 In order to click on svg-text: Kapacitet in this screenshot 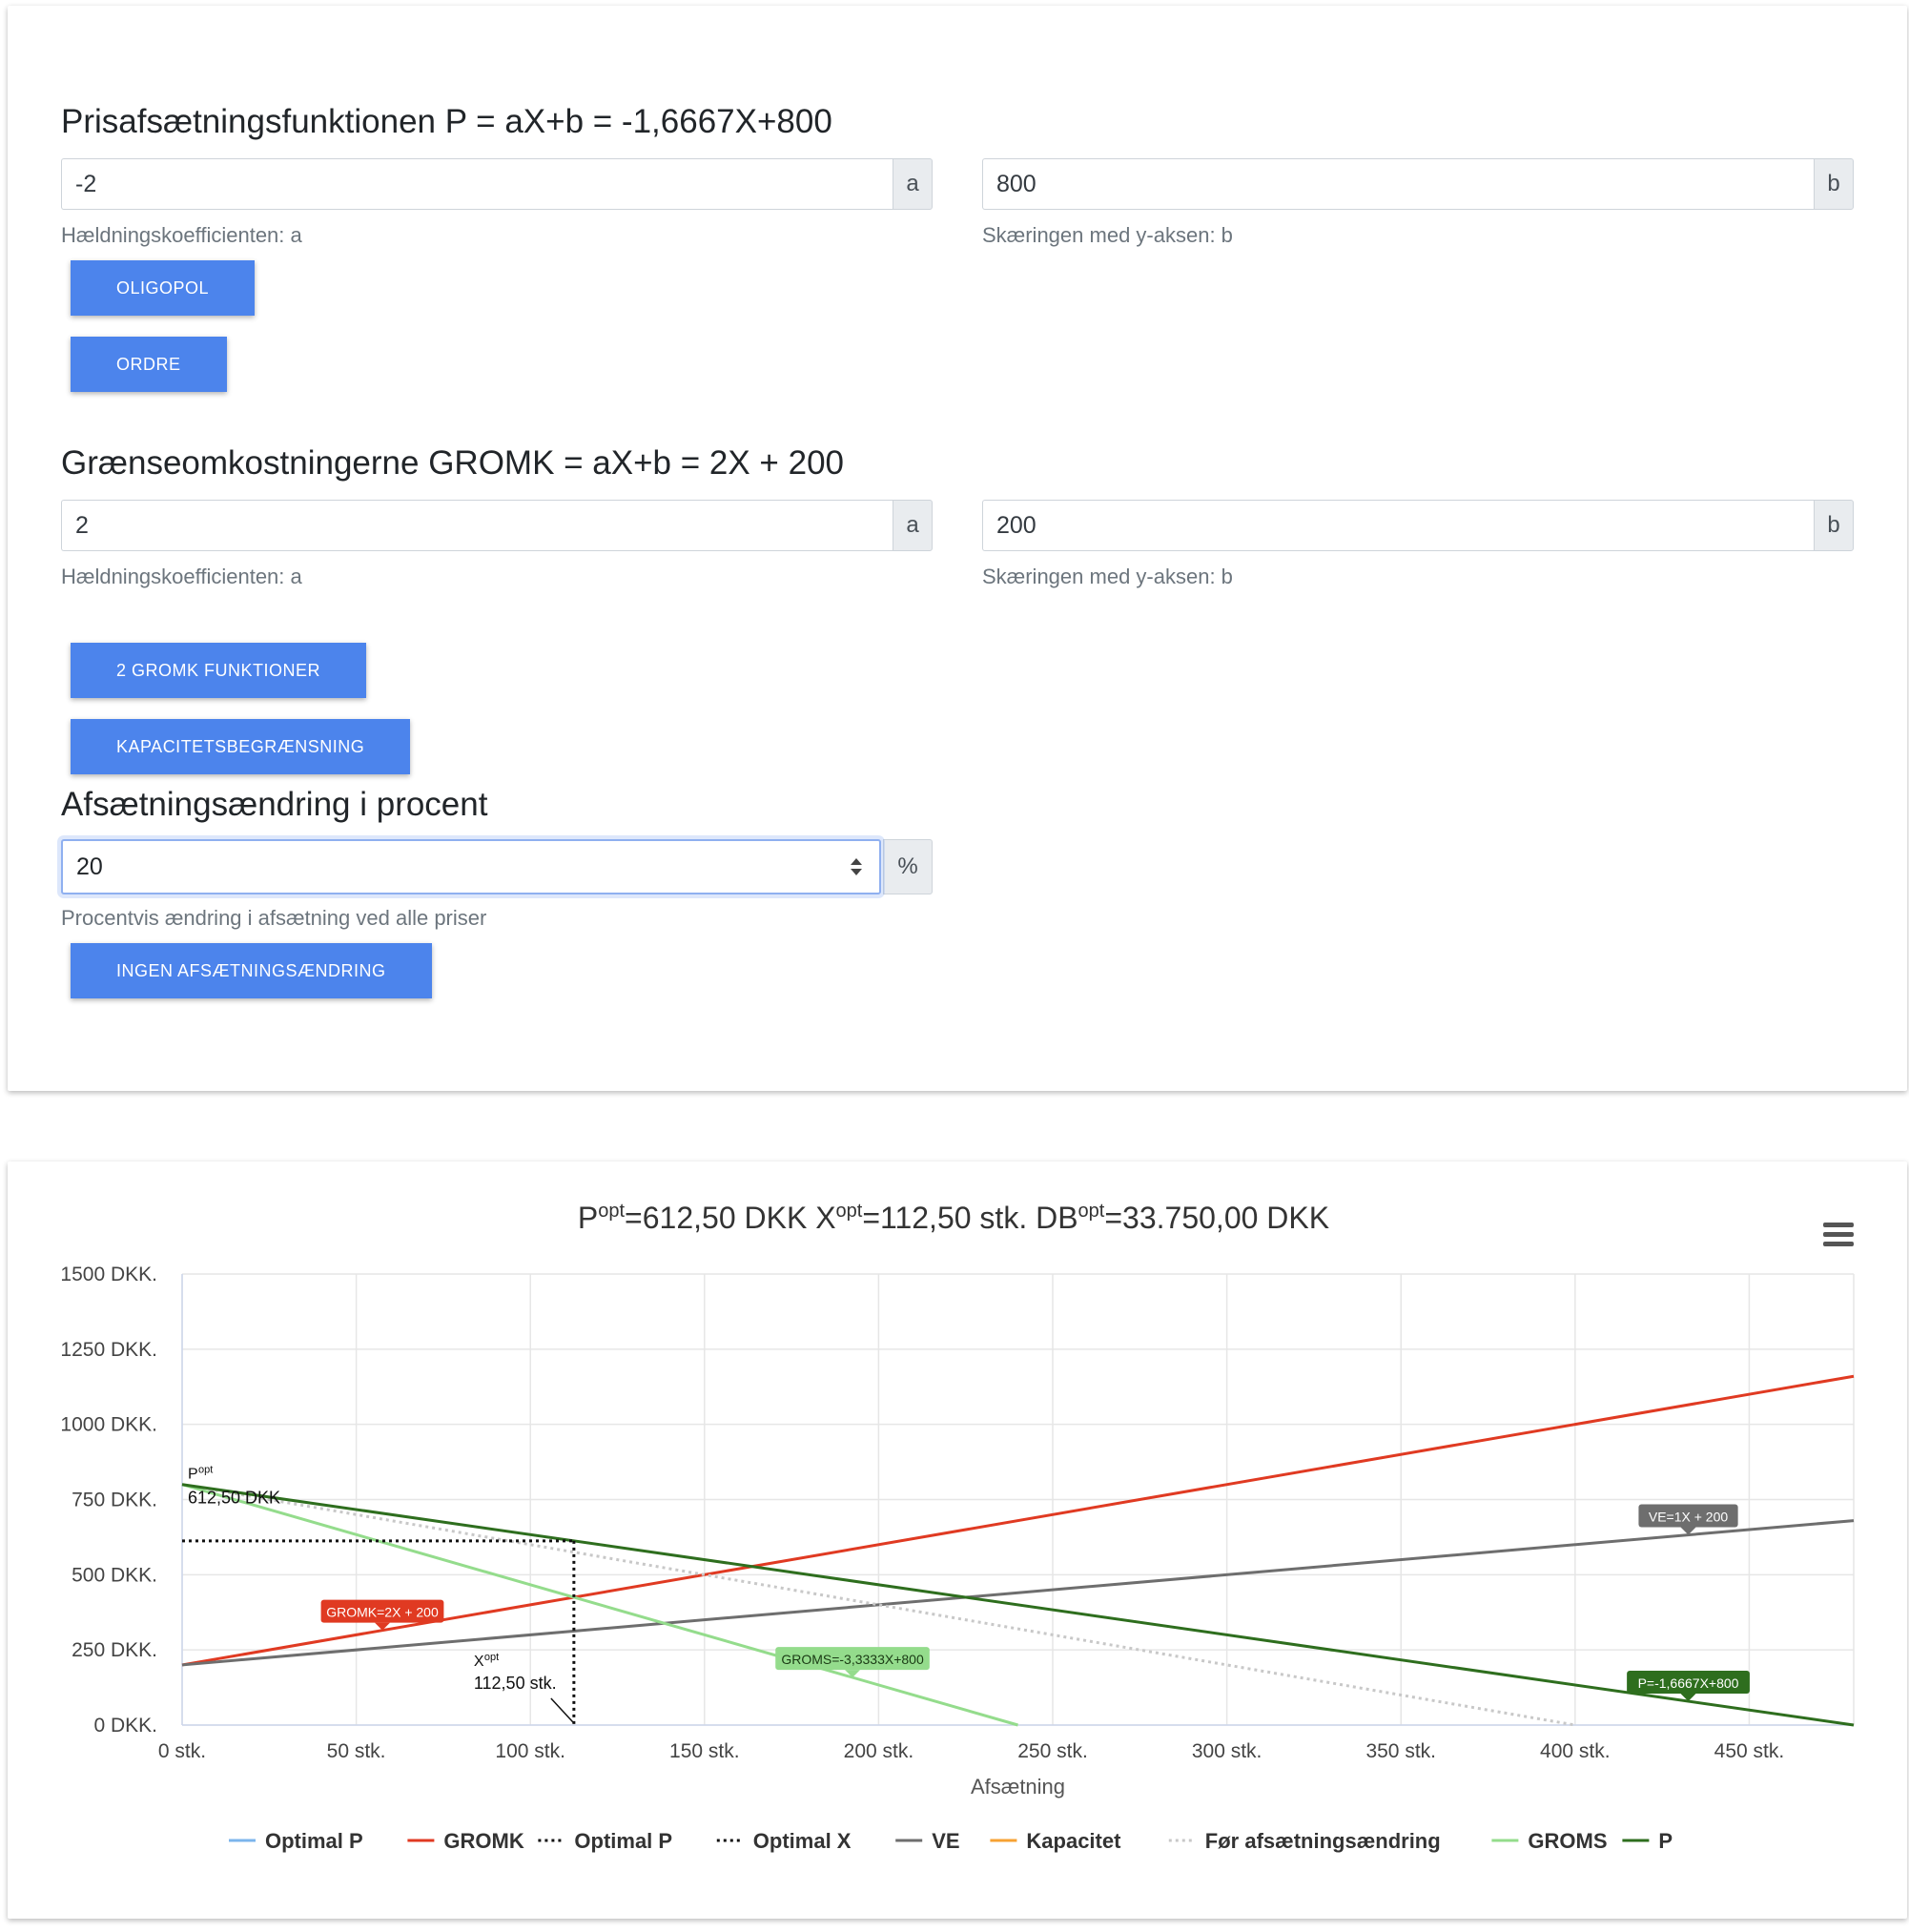, I will do `click(1073, 1841)`.